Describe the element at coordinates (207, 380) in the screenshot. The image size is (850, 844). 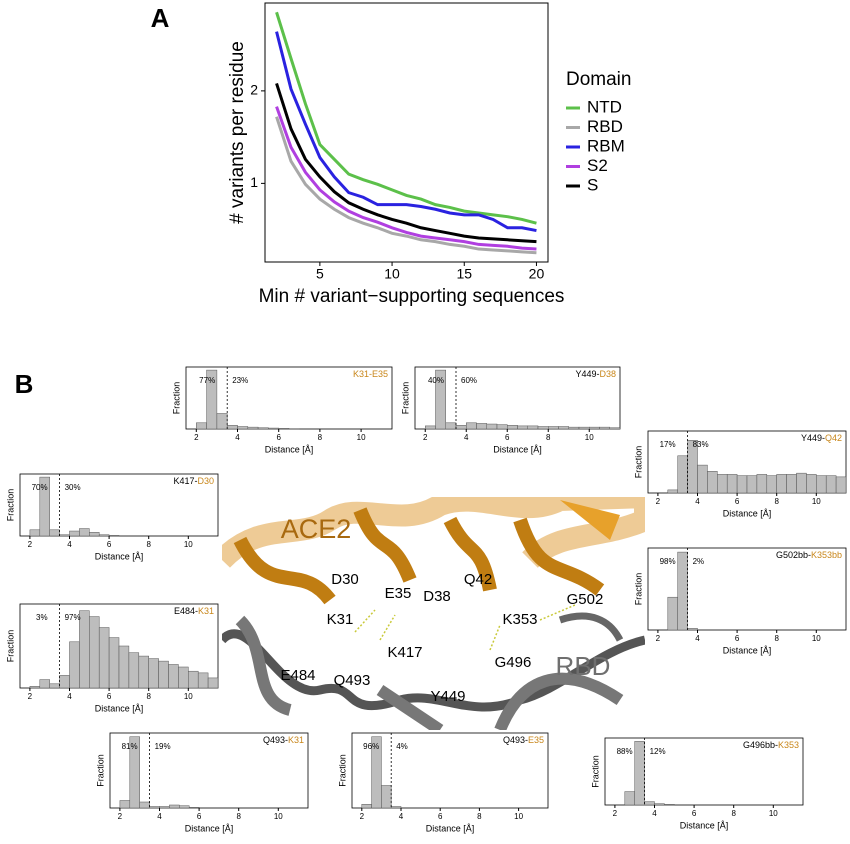
I see `percent-label: 77%` at that location.